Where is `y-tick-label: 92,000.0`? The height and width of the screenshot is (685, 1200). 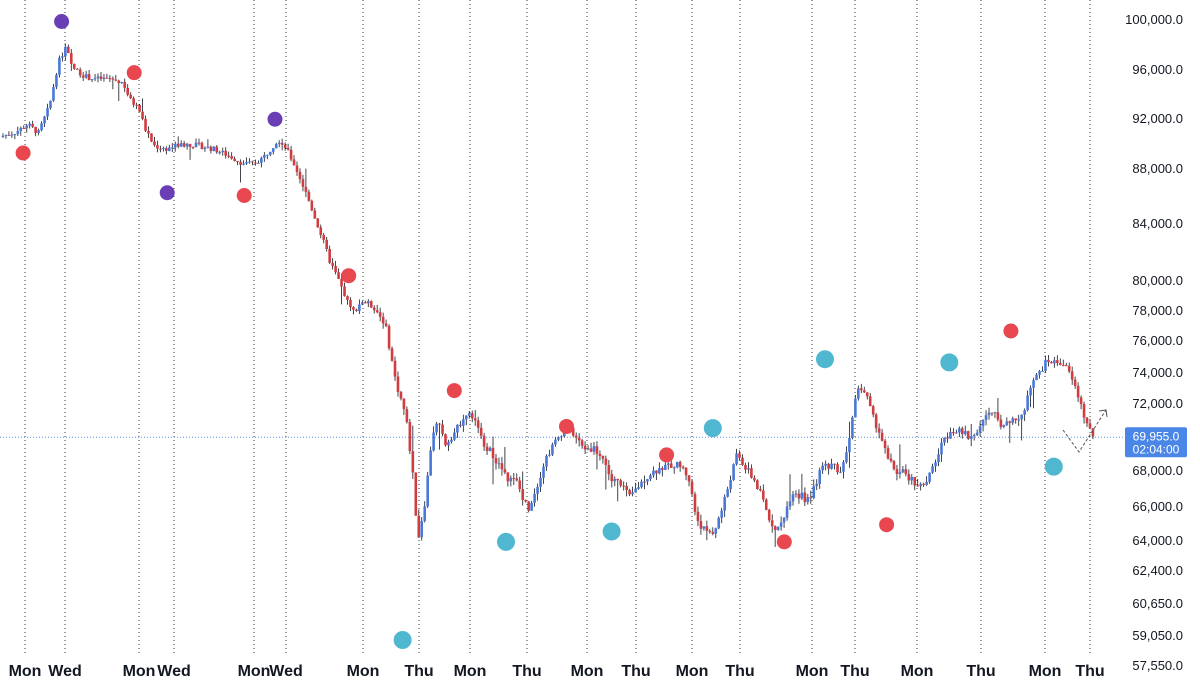 y-tick-label: 92,000.0 is located at coordinates (1157, 118).